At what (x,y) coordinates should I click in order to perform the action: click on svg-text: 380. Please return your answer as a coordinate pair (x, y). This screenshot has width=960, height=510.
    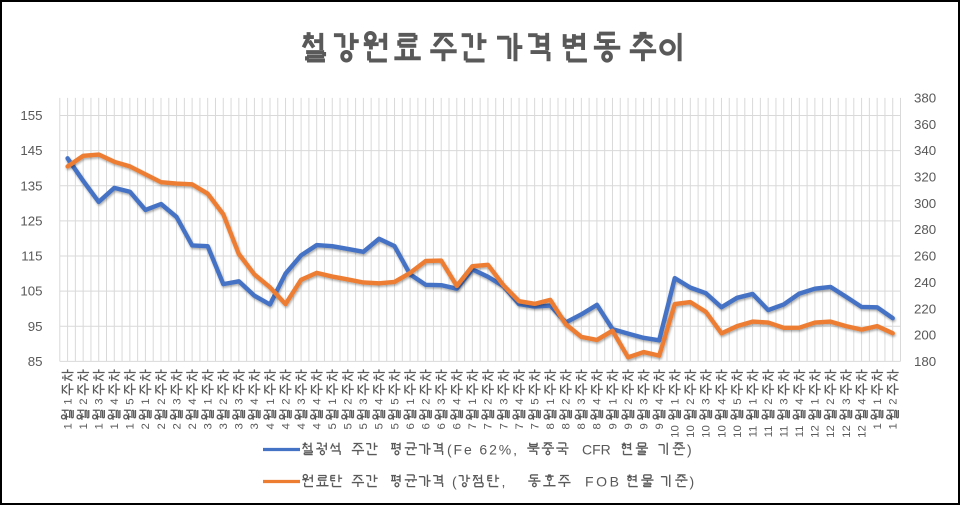
    Looking at the image, I should click on (925, 98).